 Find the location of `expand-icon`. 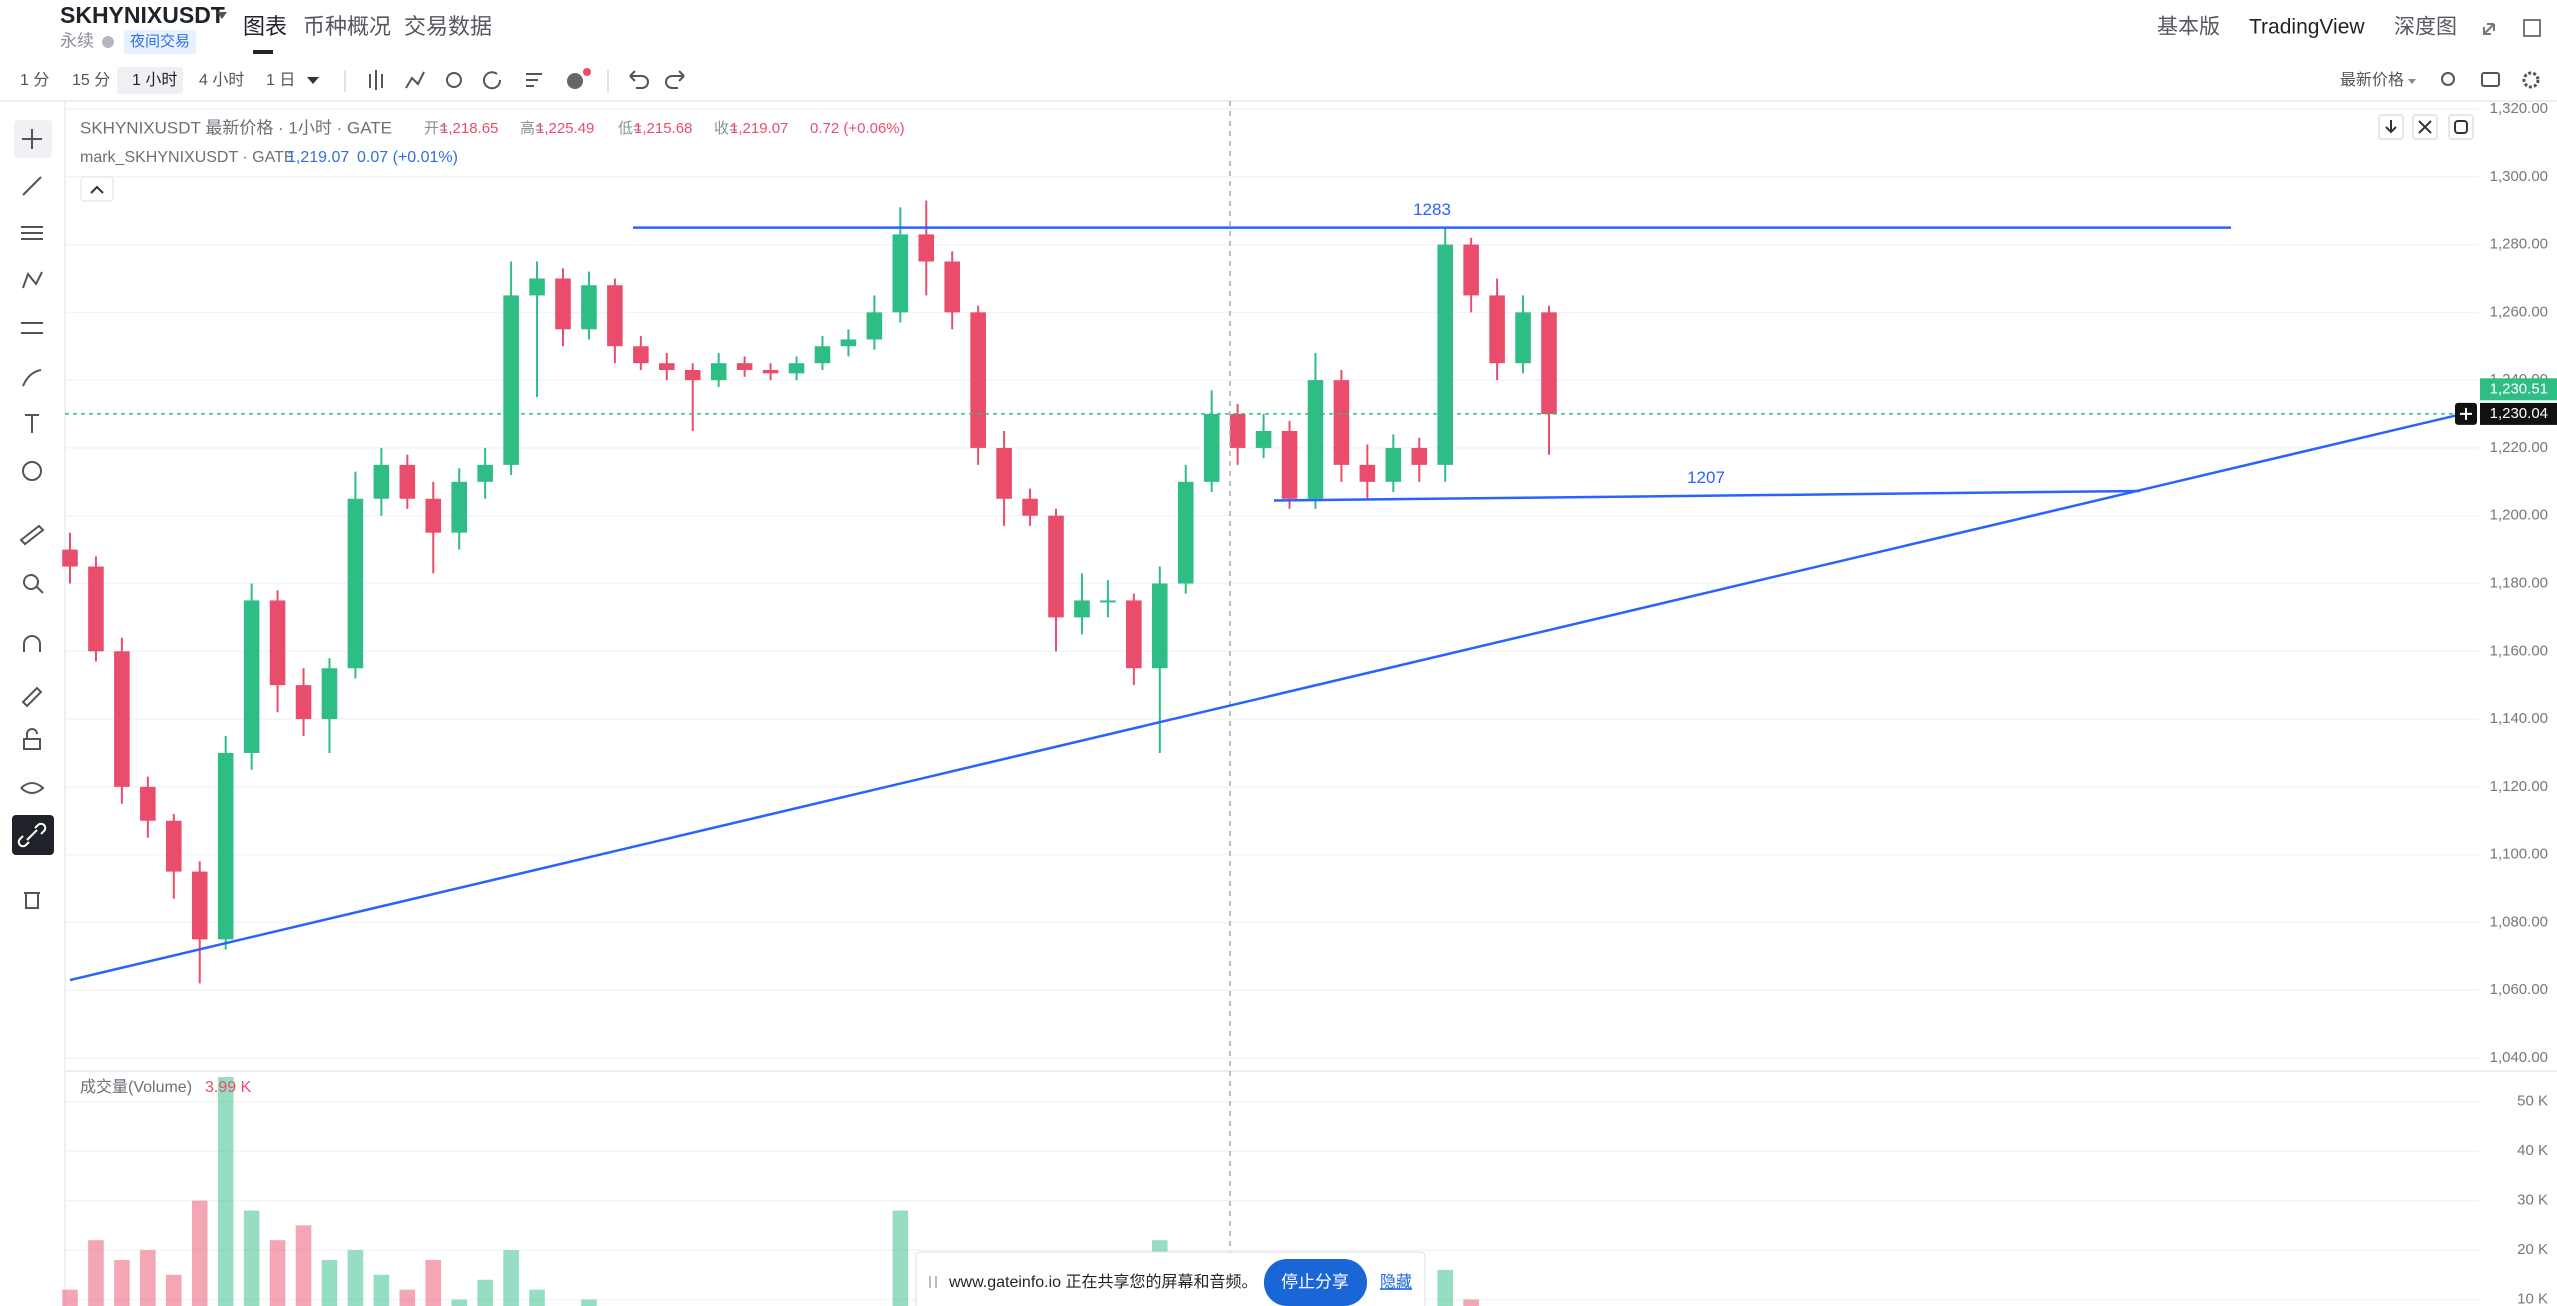

expand-icon is located at coordinates (2489, 29).